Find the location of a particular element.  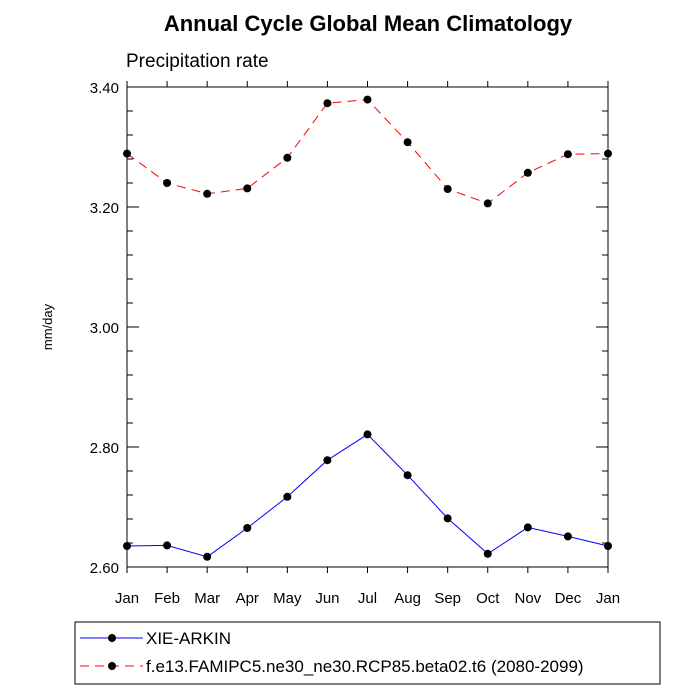

x-tick-labels: Jan Feb Mar Apr May Jun Jul Aug Sep Oct Nov Dec Jan is located at coordinates (367, 598).